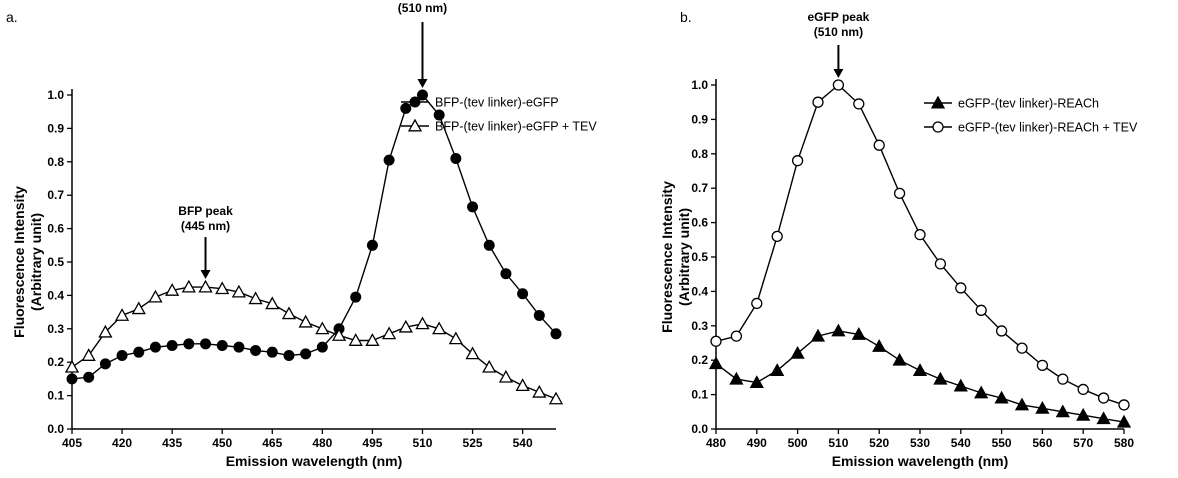  Describe the element at coordinates (12, 17) in the screenshot. I see `panel-label: a.` at that location.